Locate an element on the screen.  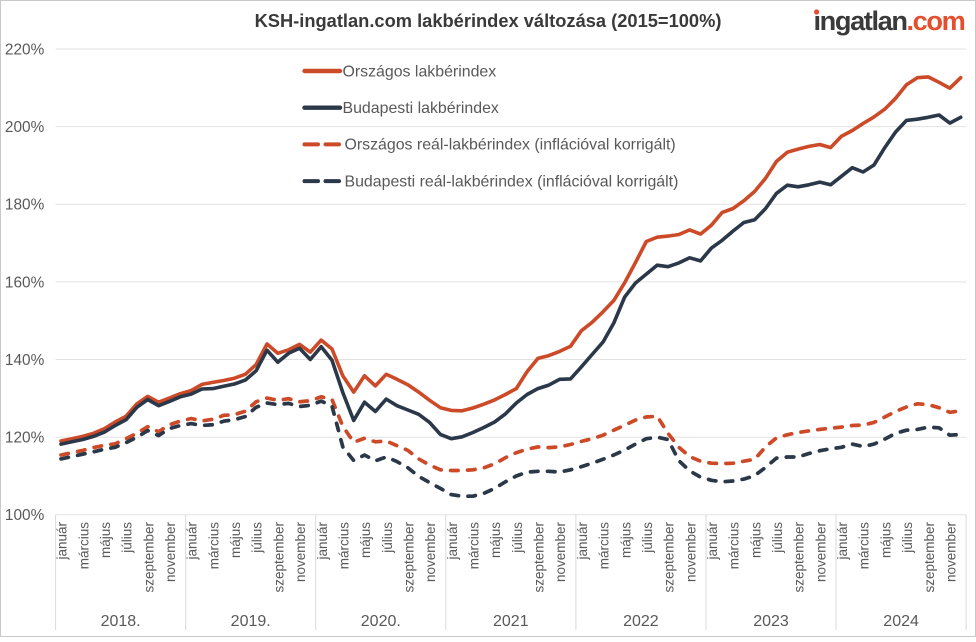
svg-text: 140% is located at coordinates (25, 360).